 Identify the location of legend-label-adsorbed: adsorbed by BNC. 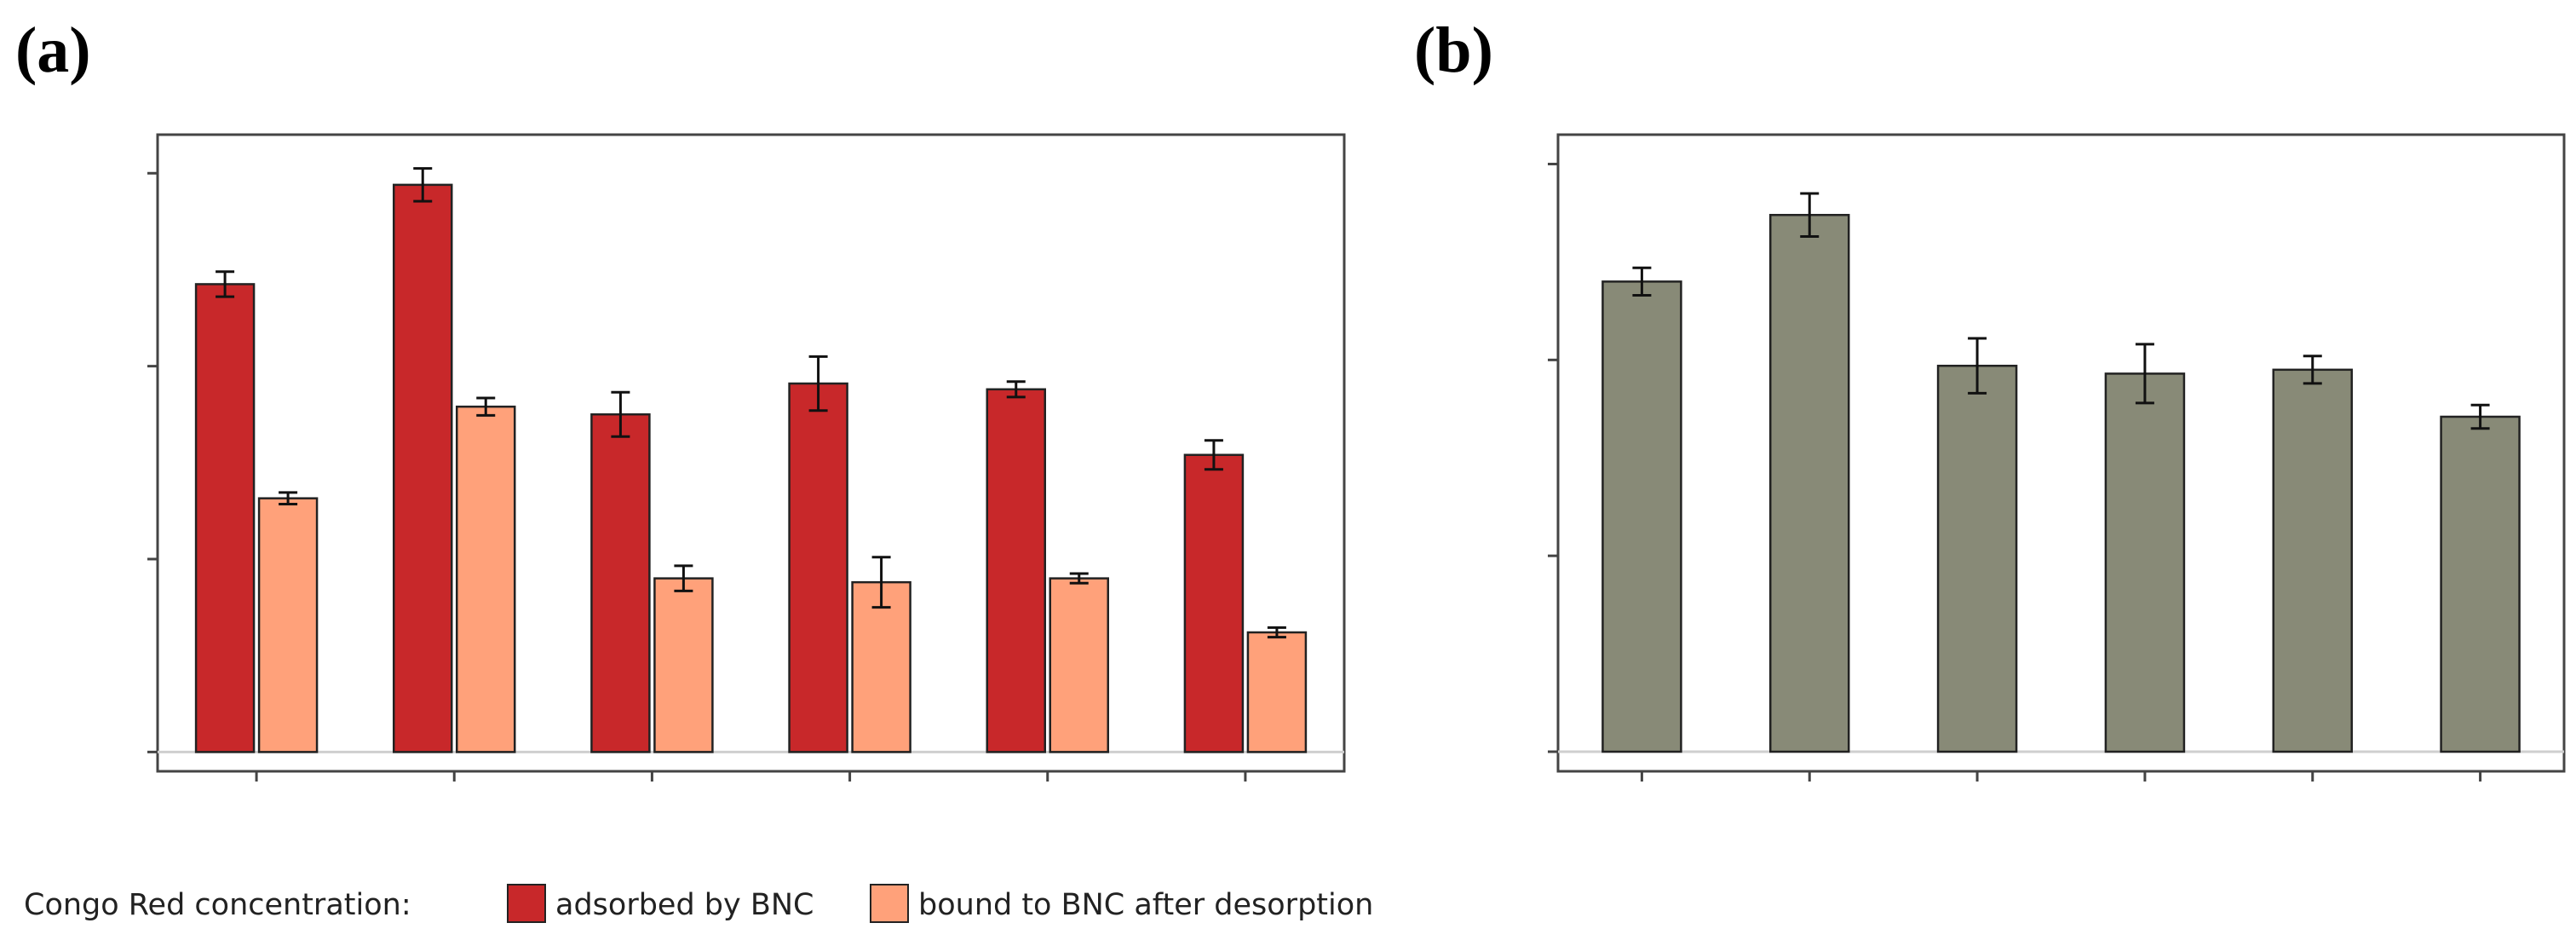
(684, 905).